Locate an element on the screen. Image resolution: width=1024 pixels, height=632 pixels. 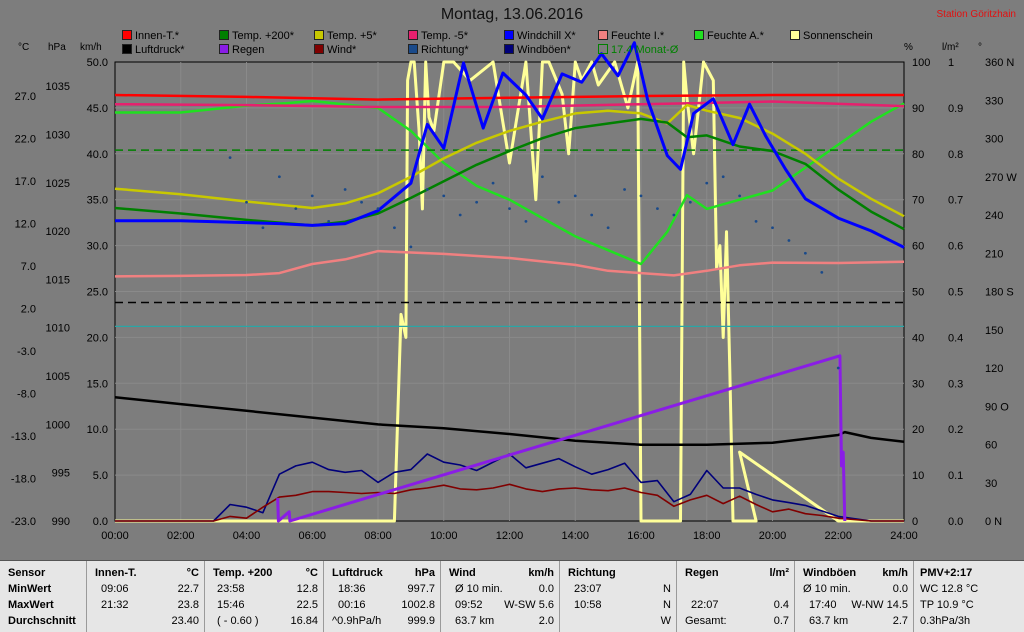
stats-value: W is located at coordinates (665, 621).